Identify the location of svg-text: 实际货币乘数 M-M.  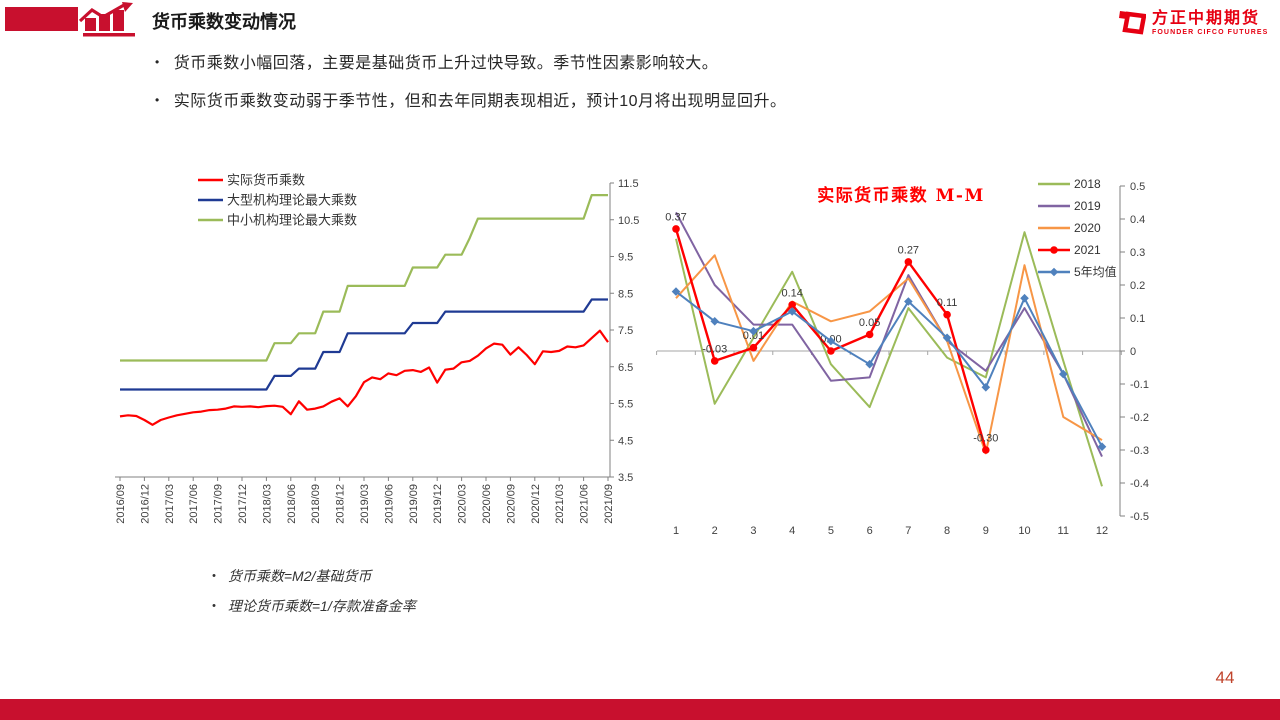
(901, 195).